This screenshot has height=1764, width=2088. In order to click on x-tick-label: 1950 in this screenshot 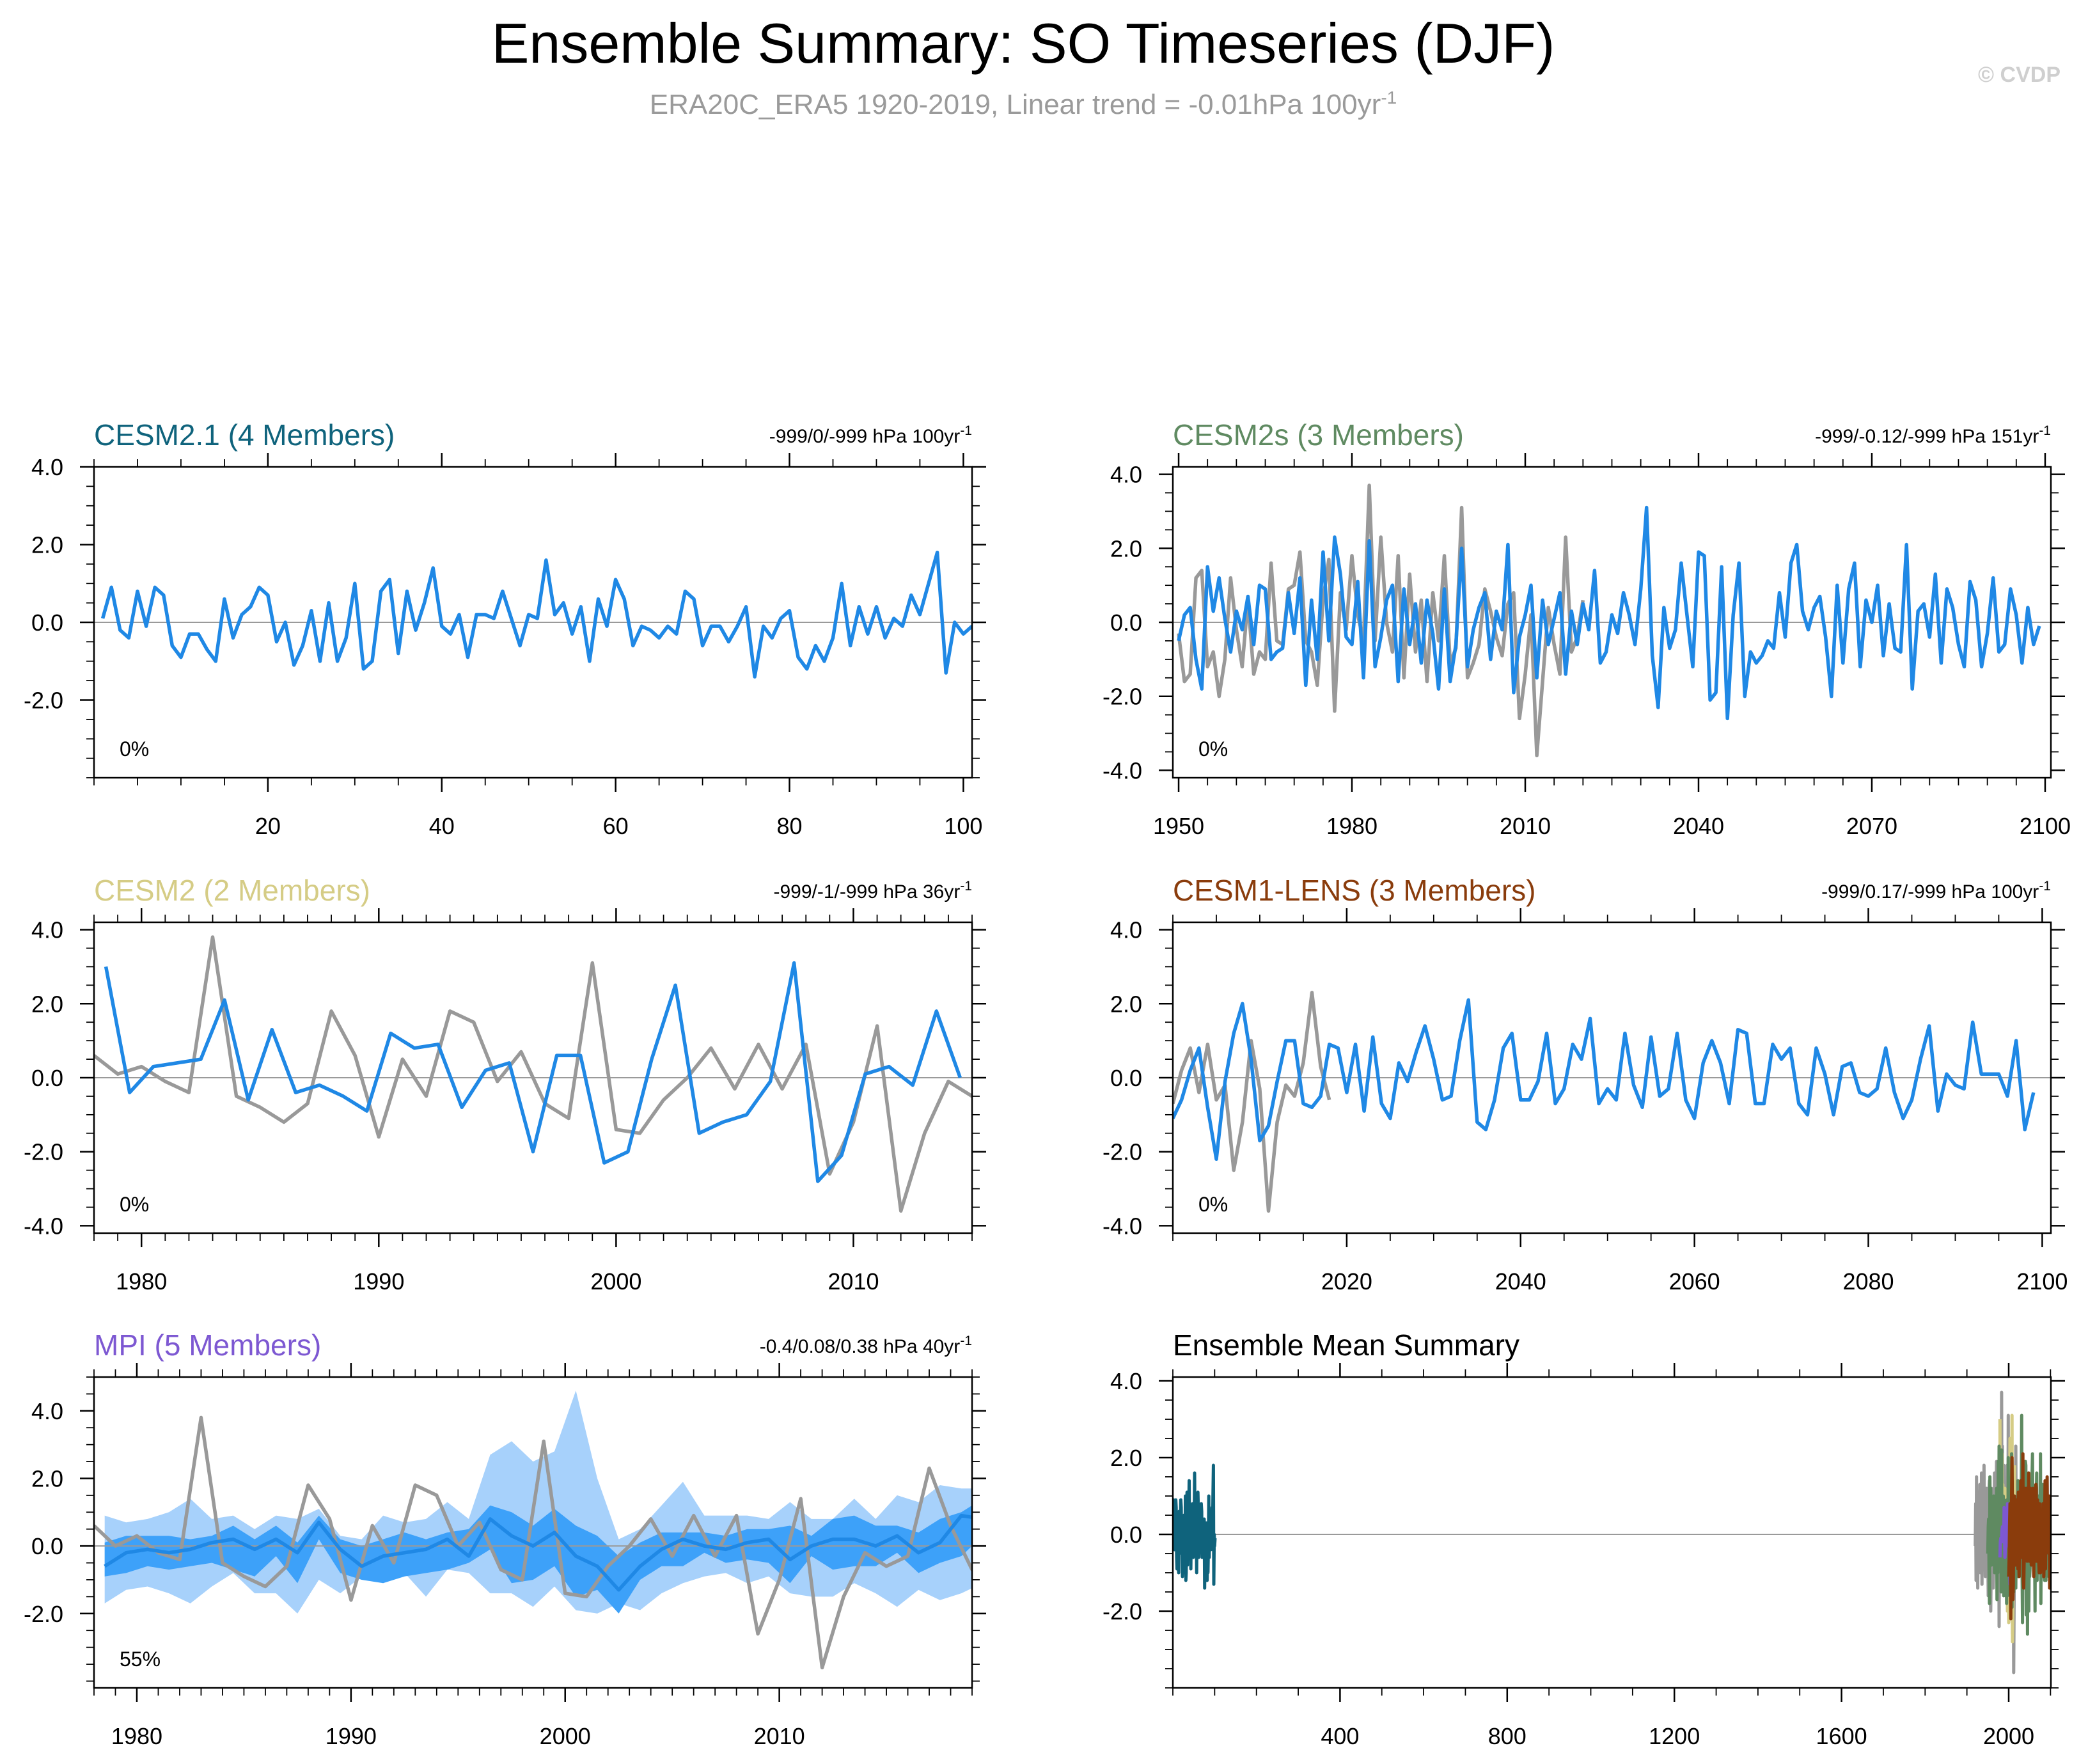, I will do `click(1178, 826)`.